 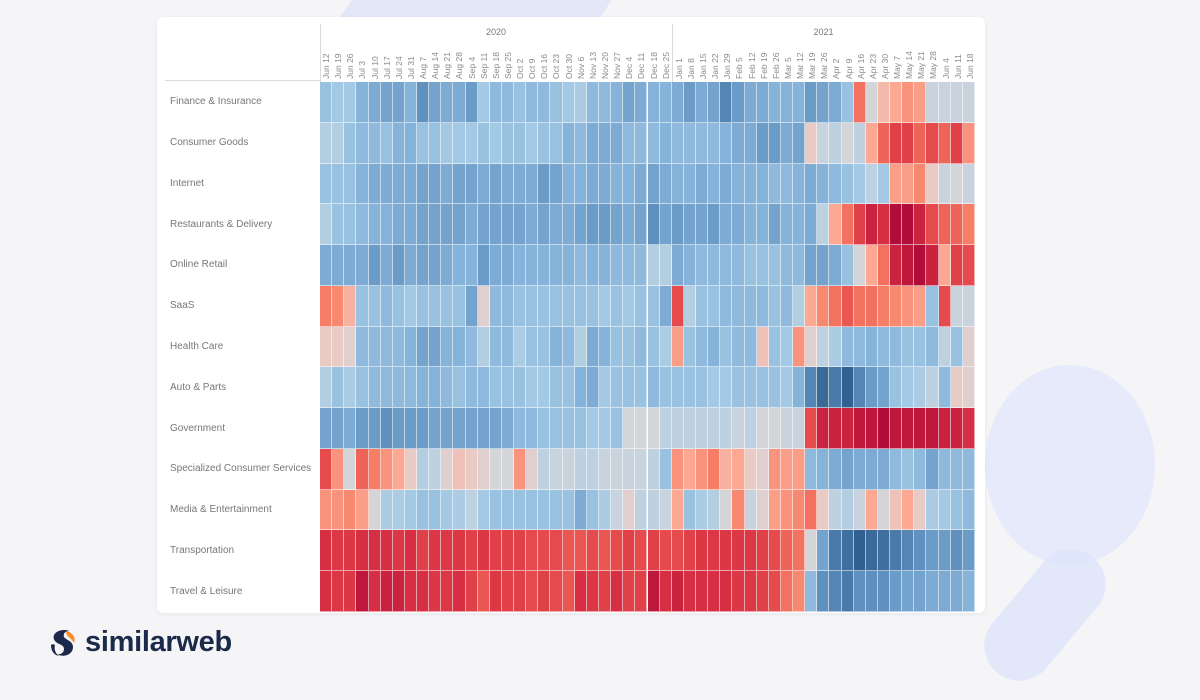 I want to click on column-label: Jun 11, so click(x=957, y=66).